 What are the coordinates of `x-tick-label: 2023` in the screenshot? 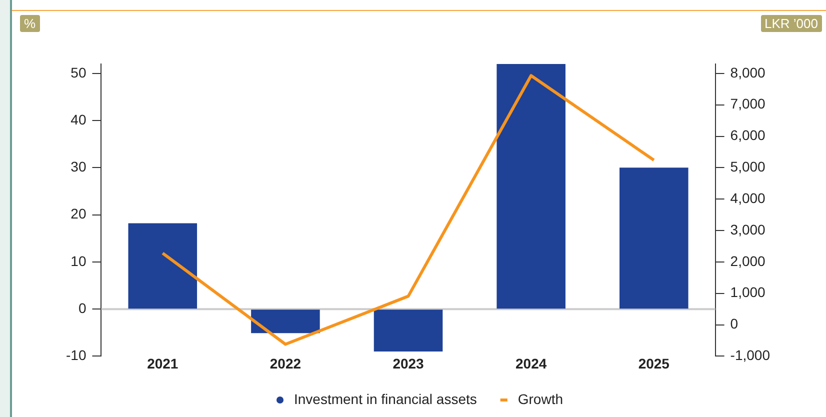 It's located at (408, 363).